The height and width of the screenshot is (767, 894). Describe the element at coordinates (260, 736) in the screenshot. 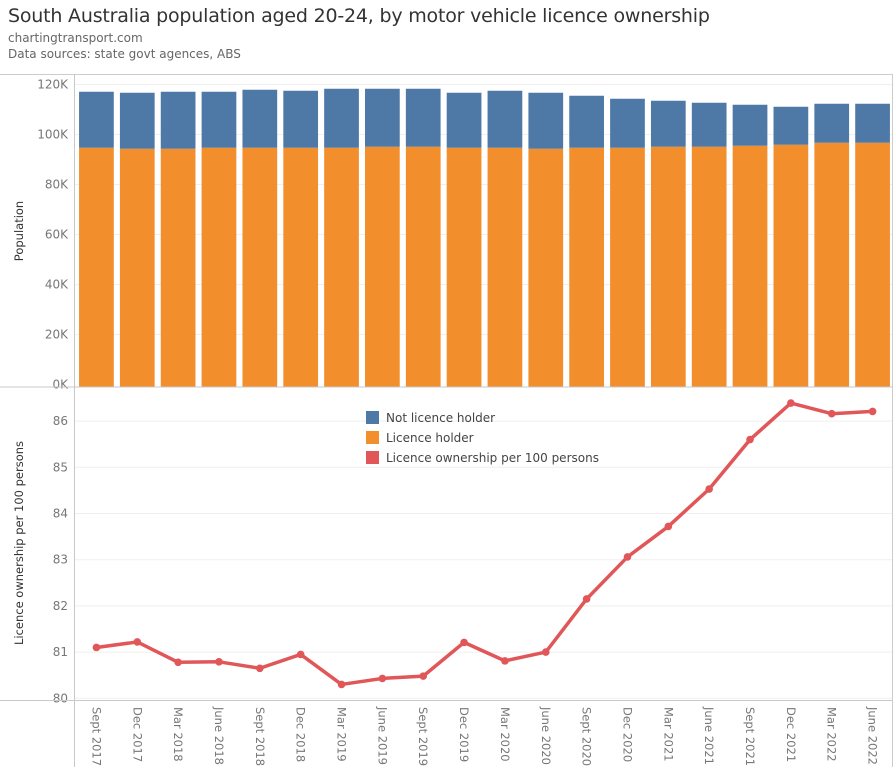

I see `x-tick-label: Sept 2018` at that location.